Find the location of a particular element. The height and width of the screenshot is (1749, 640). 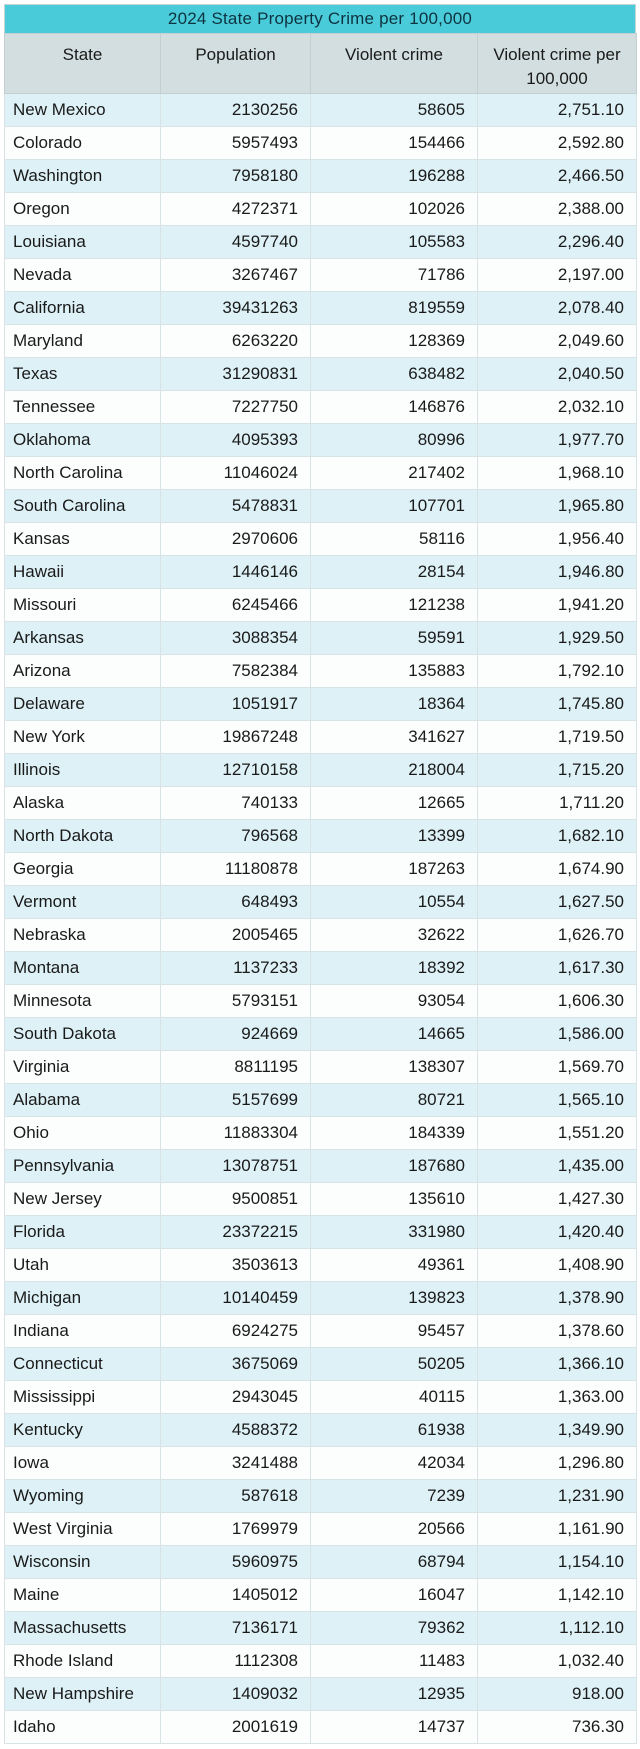

violent-crime-cell: 11483 is located at coordinates (394, 1660).